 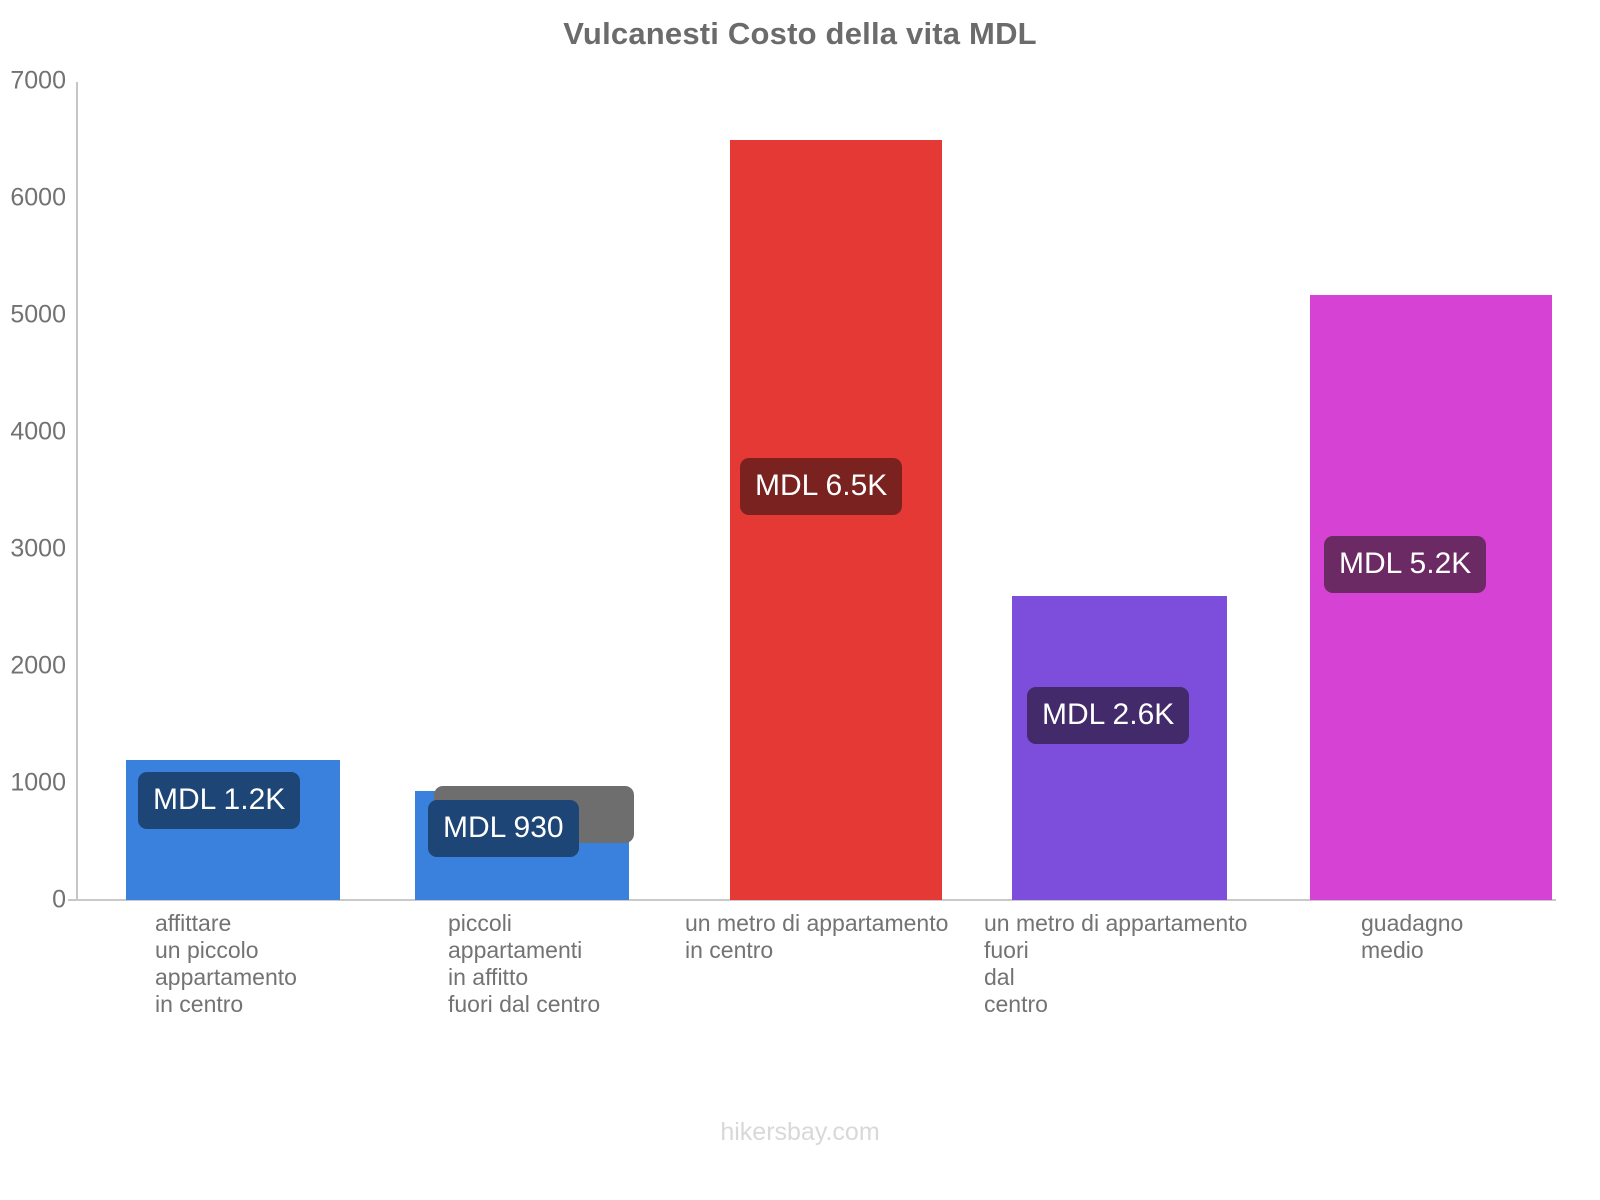 What do you see at coordinates (207, 950) in the screenshot?
I see `x-category-line: un piccolo` at bounding box center [207, 950].